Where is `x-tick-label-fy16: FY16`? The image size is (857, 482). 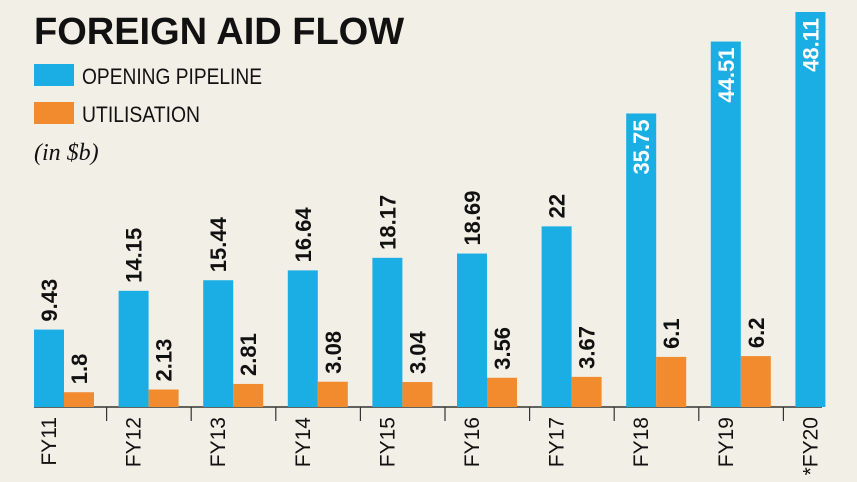
x-tick-label-fy16: FY16 is located at coordinates (472, 442).